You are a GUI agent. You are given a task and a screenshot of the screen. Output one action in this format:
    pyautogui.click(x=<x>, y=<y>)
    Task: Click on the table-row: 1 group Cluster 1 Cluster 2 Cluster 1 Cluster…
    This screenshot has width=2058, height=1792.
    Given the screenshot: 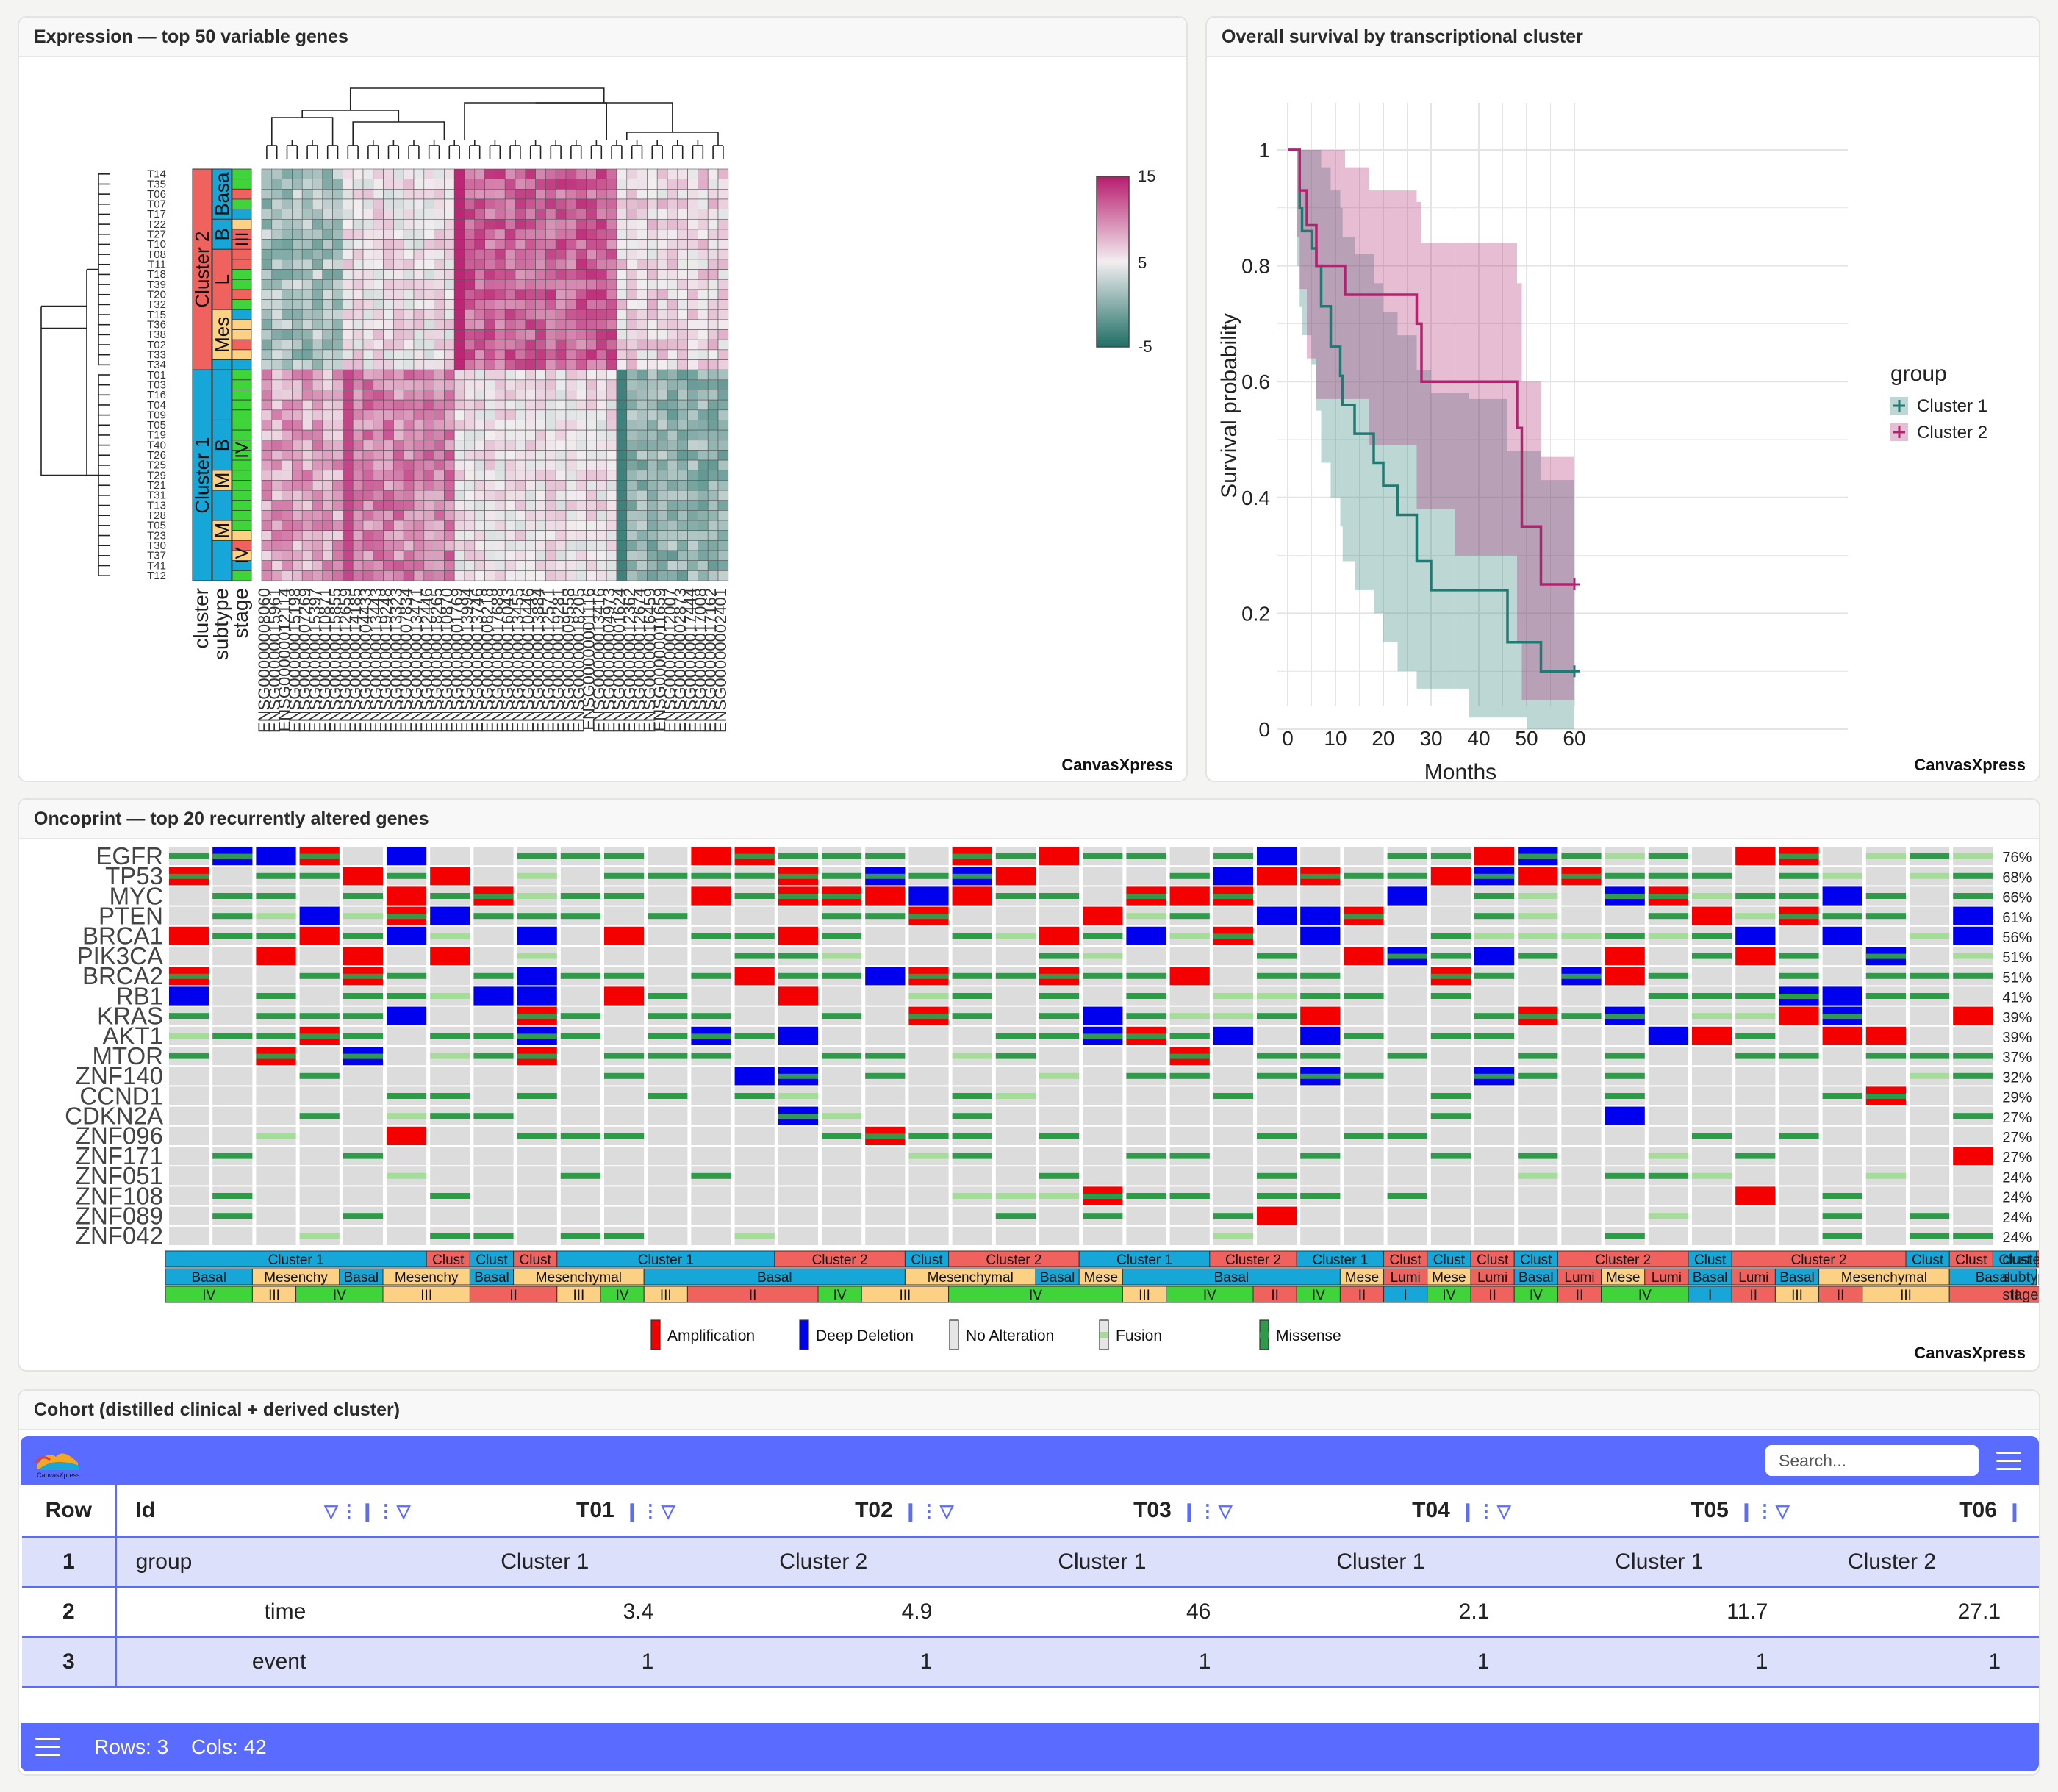 What is the action you would take?
    pyautogui.click(x=1030, y=1562)
    